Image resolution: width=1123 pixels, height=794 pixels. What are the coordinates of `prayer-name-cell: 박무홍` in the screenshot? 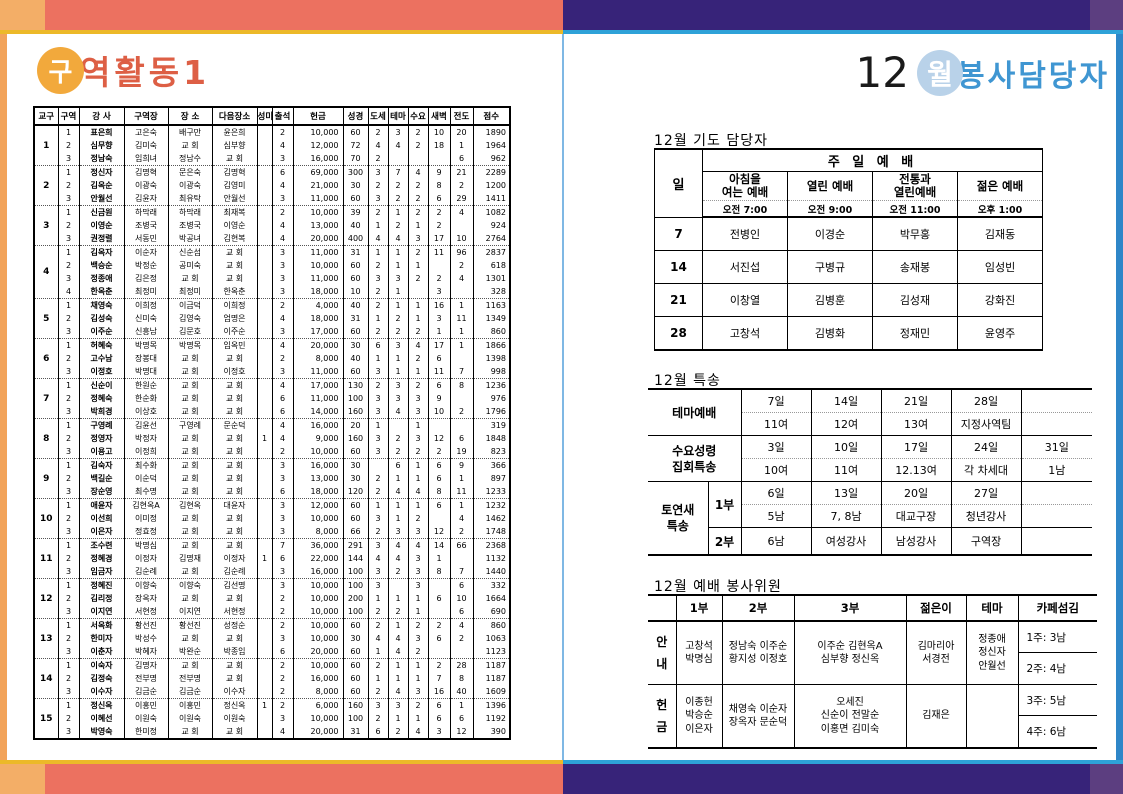 It's located at (915, 233).